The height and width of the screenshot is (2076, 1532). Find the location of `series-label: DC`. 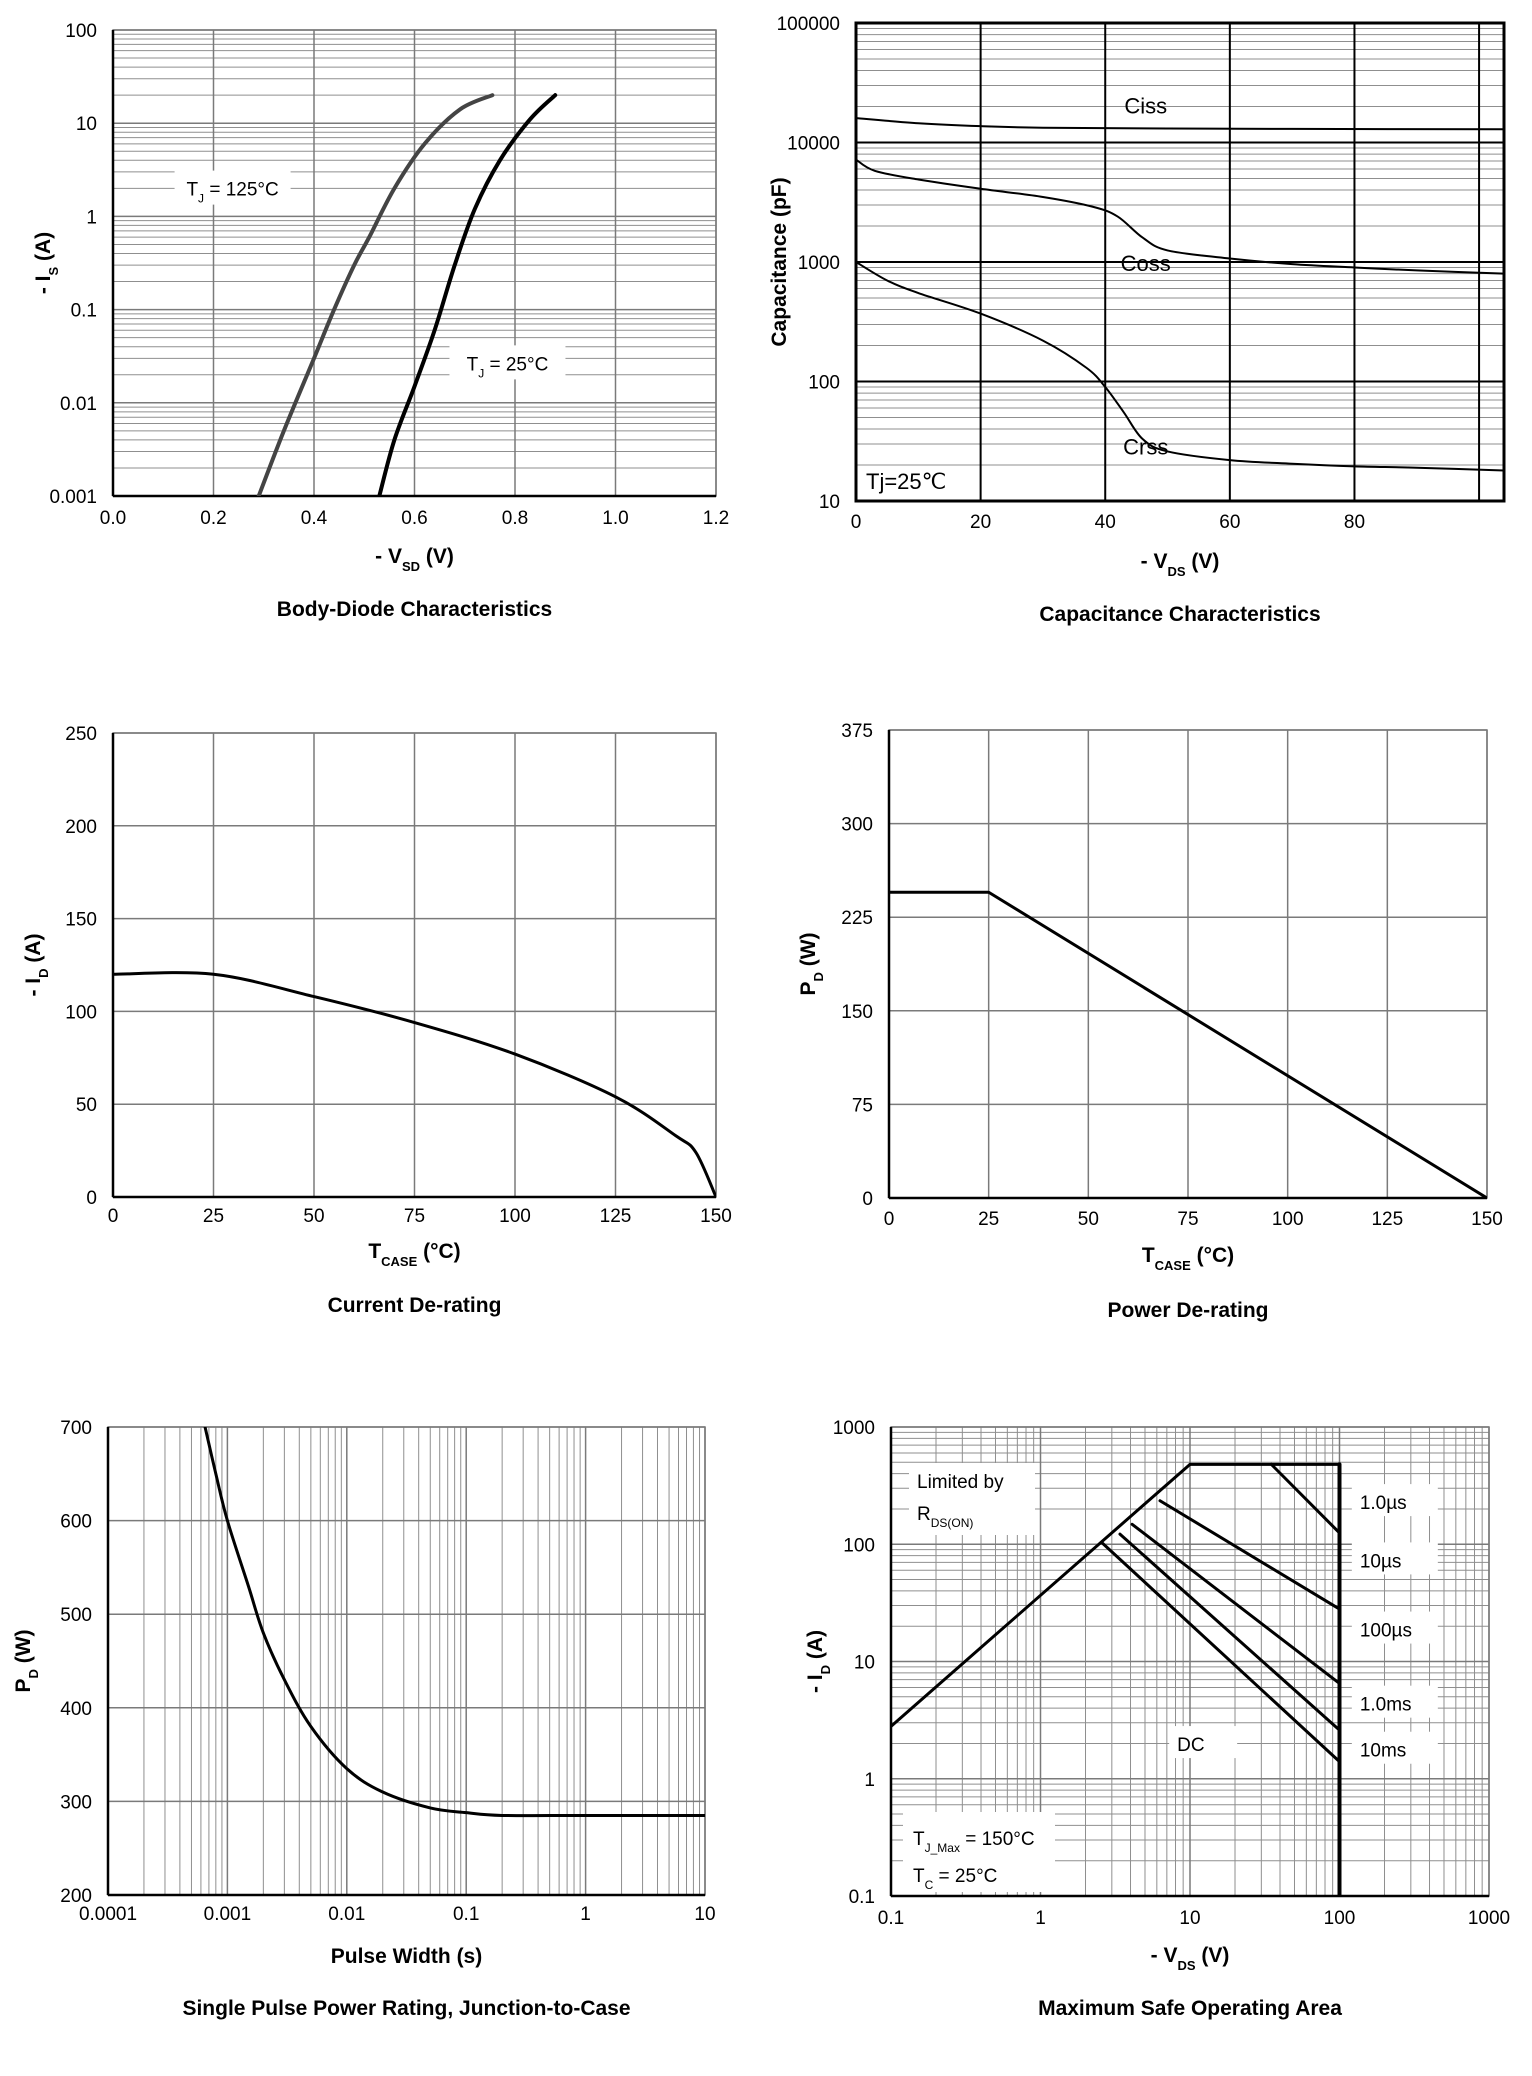

series-label: DC is located at coordinates (1190, 1745).